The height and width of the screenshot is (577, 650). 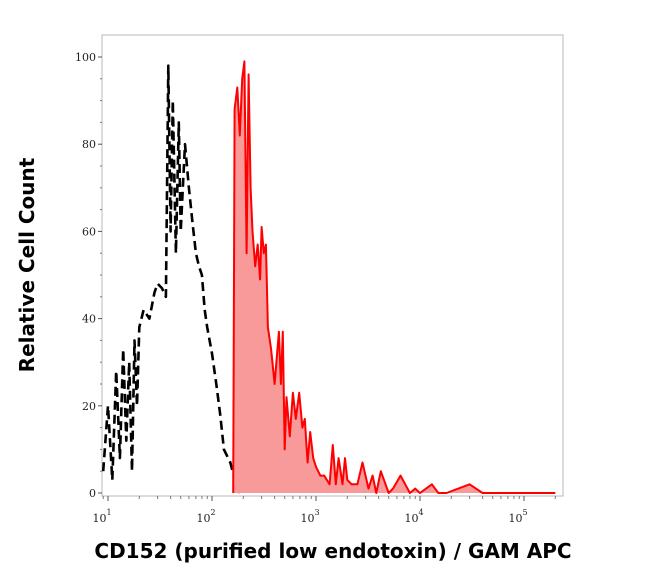 I want to click on x-tick-exponent: 5, so click(x=524, y=512).